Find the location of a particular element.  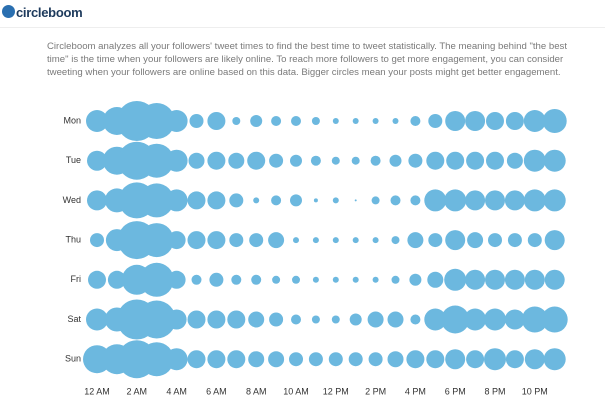

x-tick-label: 2 AM is located at coordinates (137, 391).